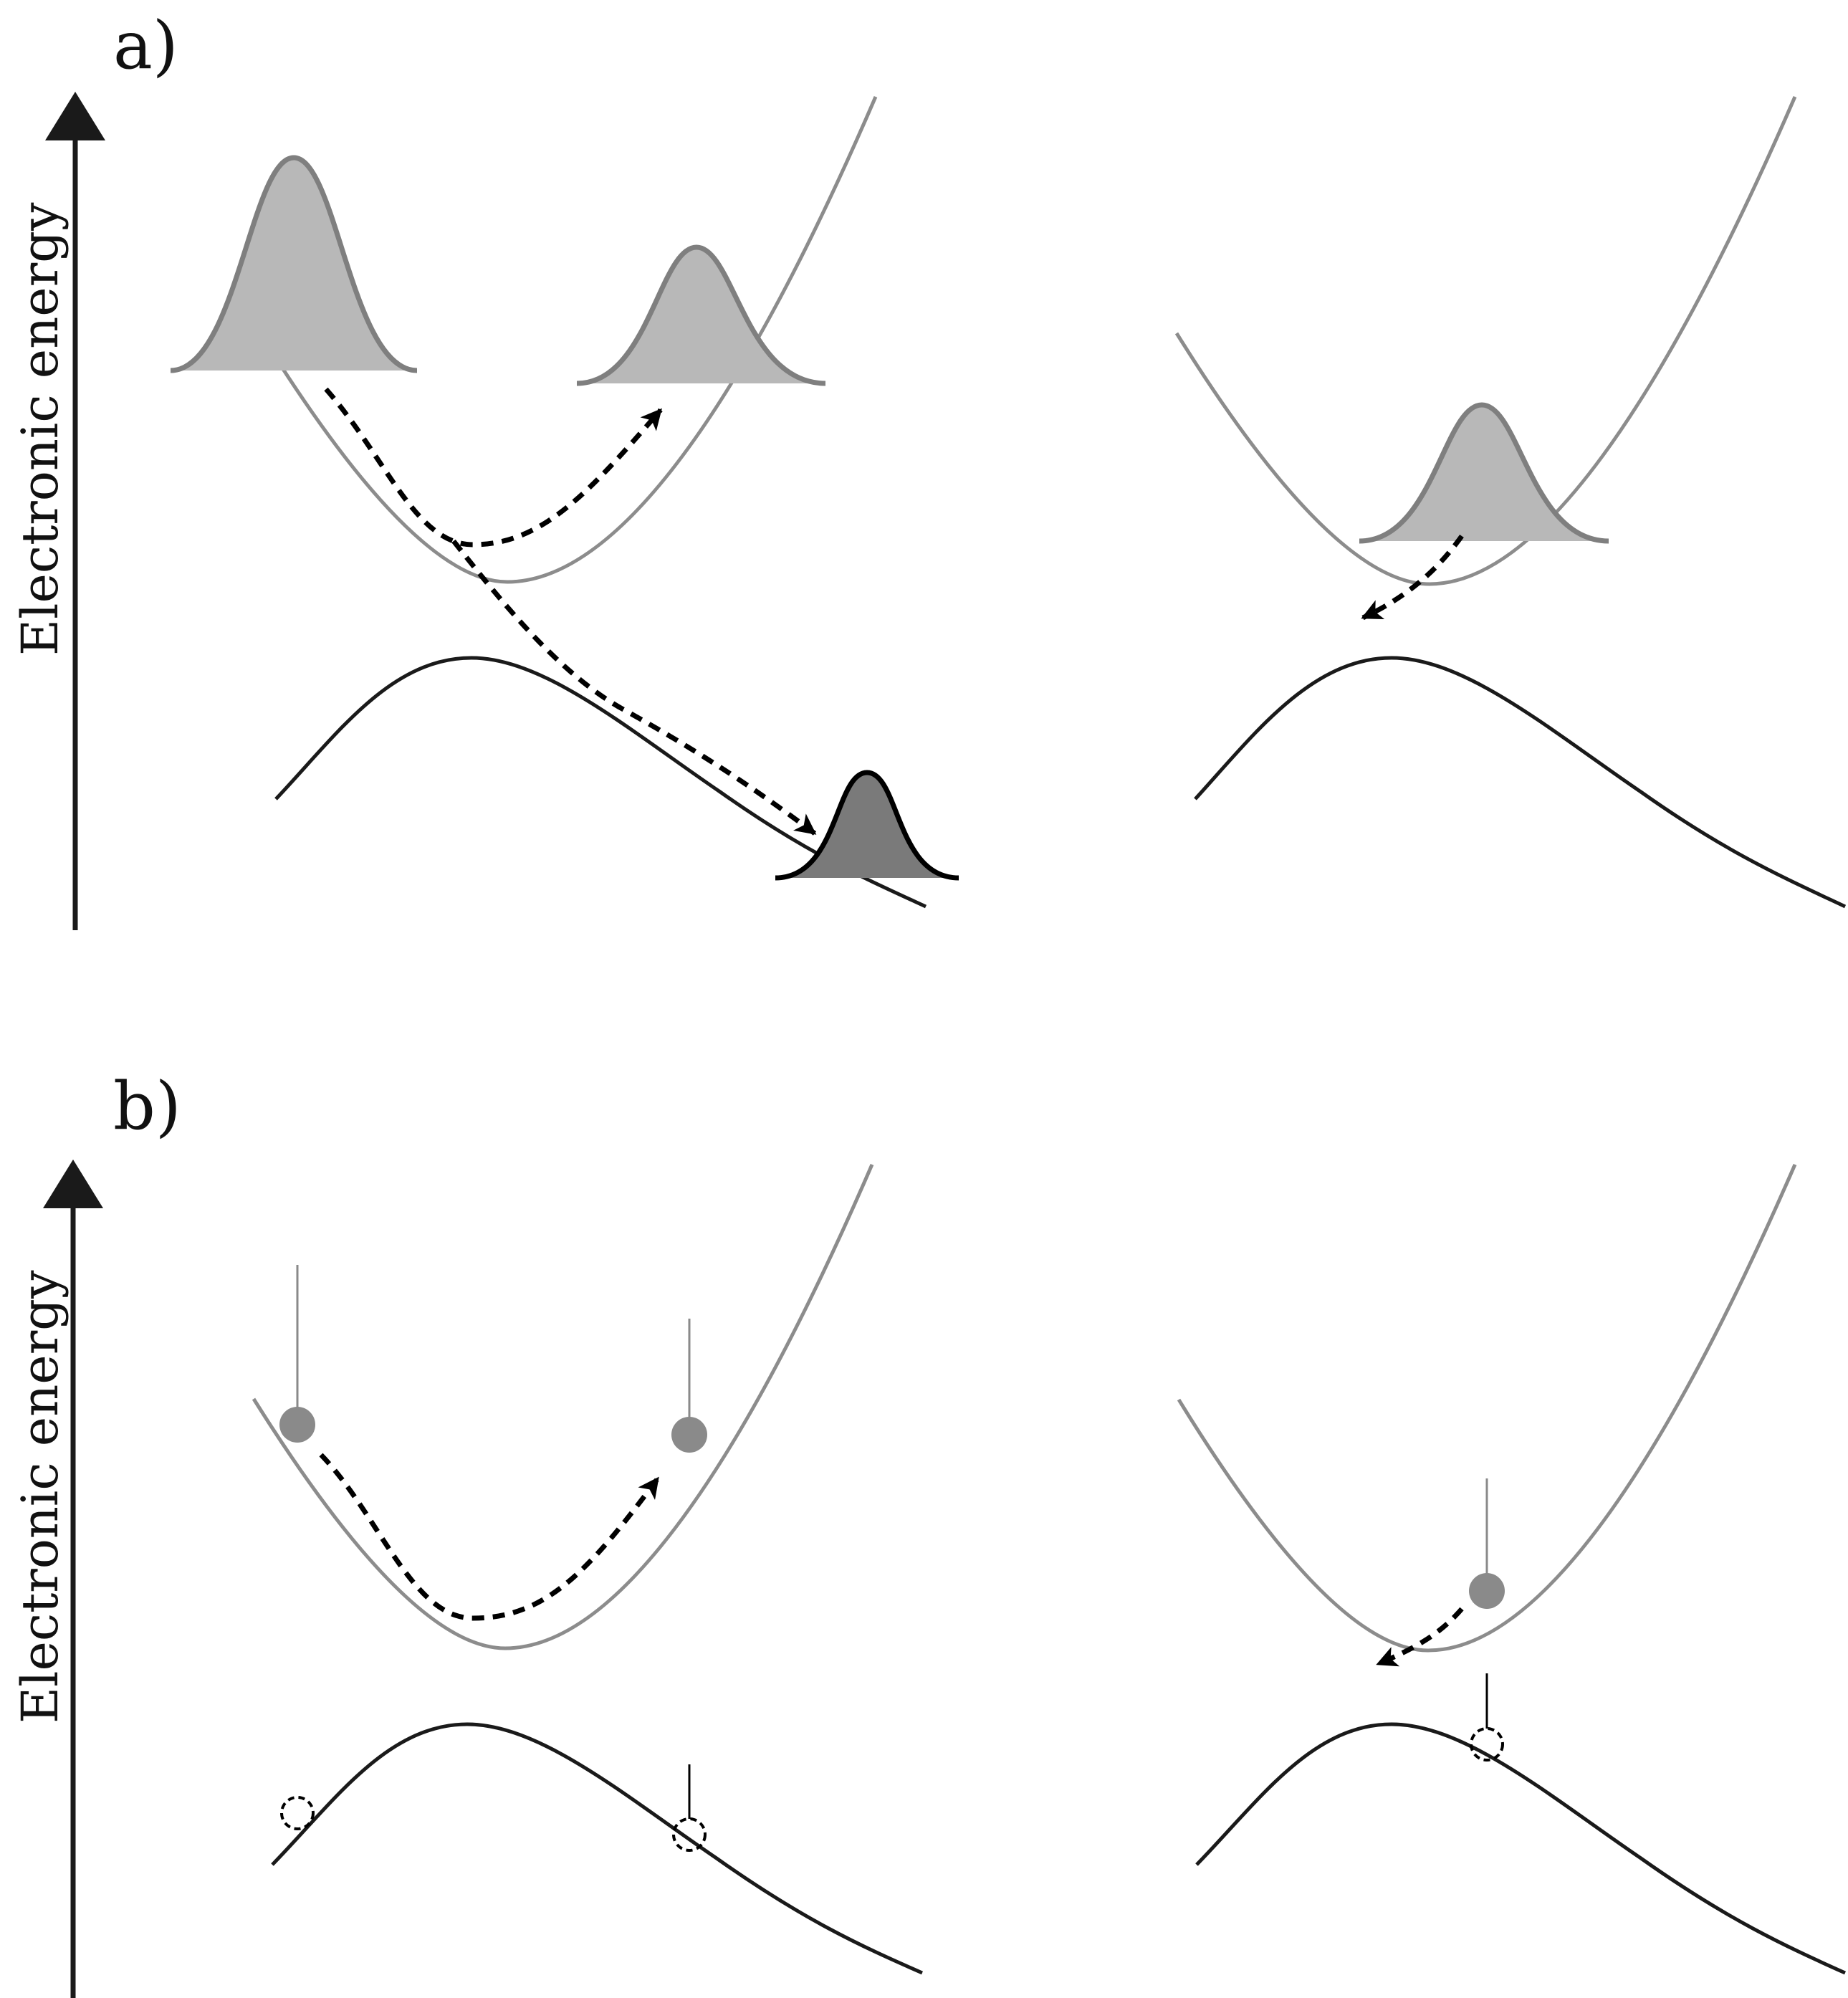 The width and height of the screenshot is (1848, 1998). What do you see at coordinates (1486, 341) in the screenshot?
I see `panel-a-right-excited-surface` at bounding box center [1486, 341].